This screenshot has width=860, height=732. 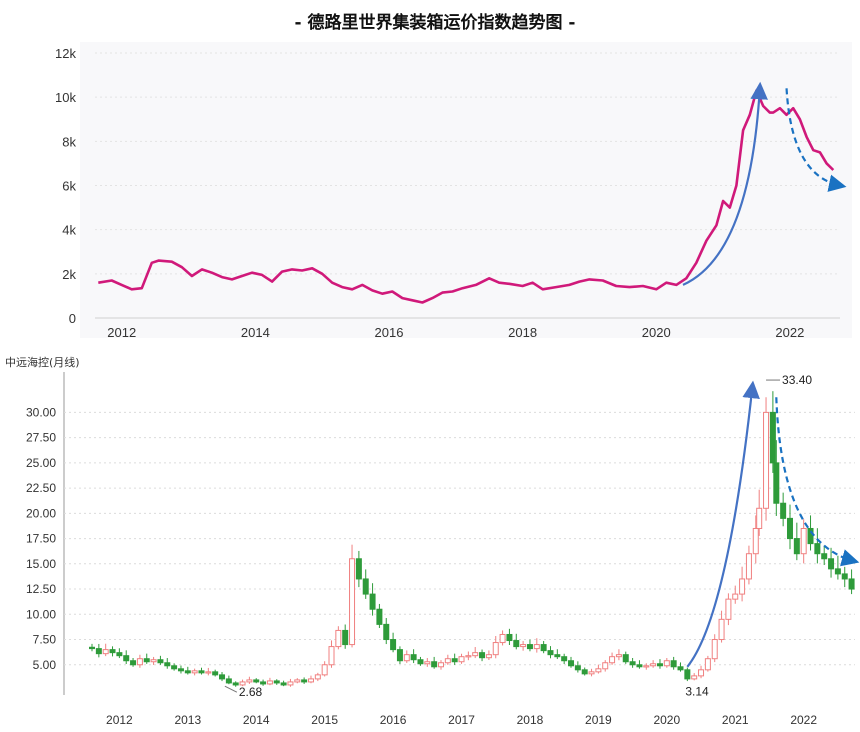 I want to click on bottom-y-tick-label: 22.50, so click(x=41, y=488).